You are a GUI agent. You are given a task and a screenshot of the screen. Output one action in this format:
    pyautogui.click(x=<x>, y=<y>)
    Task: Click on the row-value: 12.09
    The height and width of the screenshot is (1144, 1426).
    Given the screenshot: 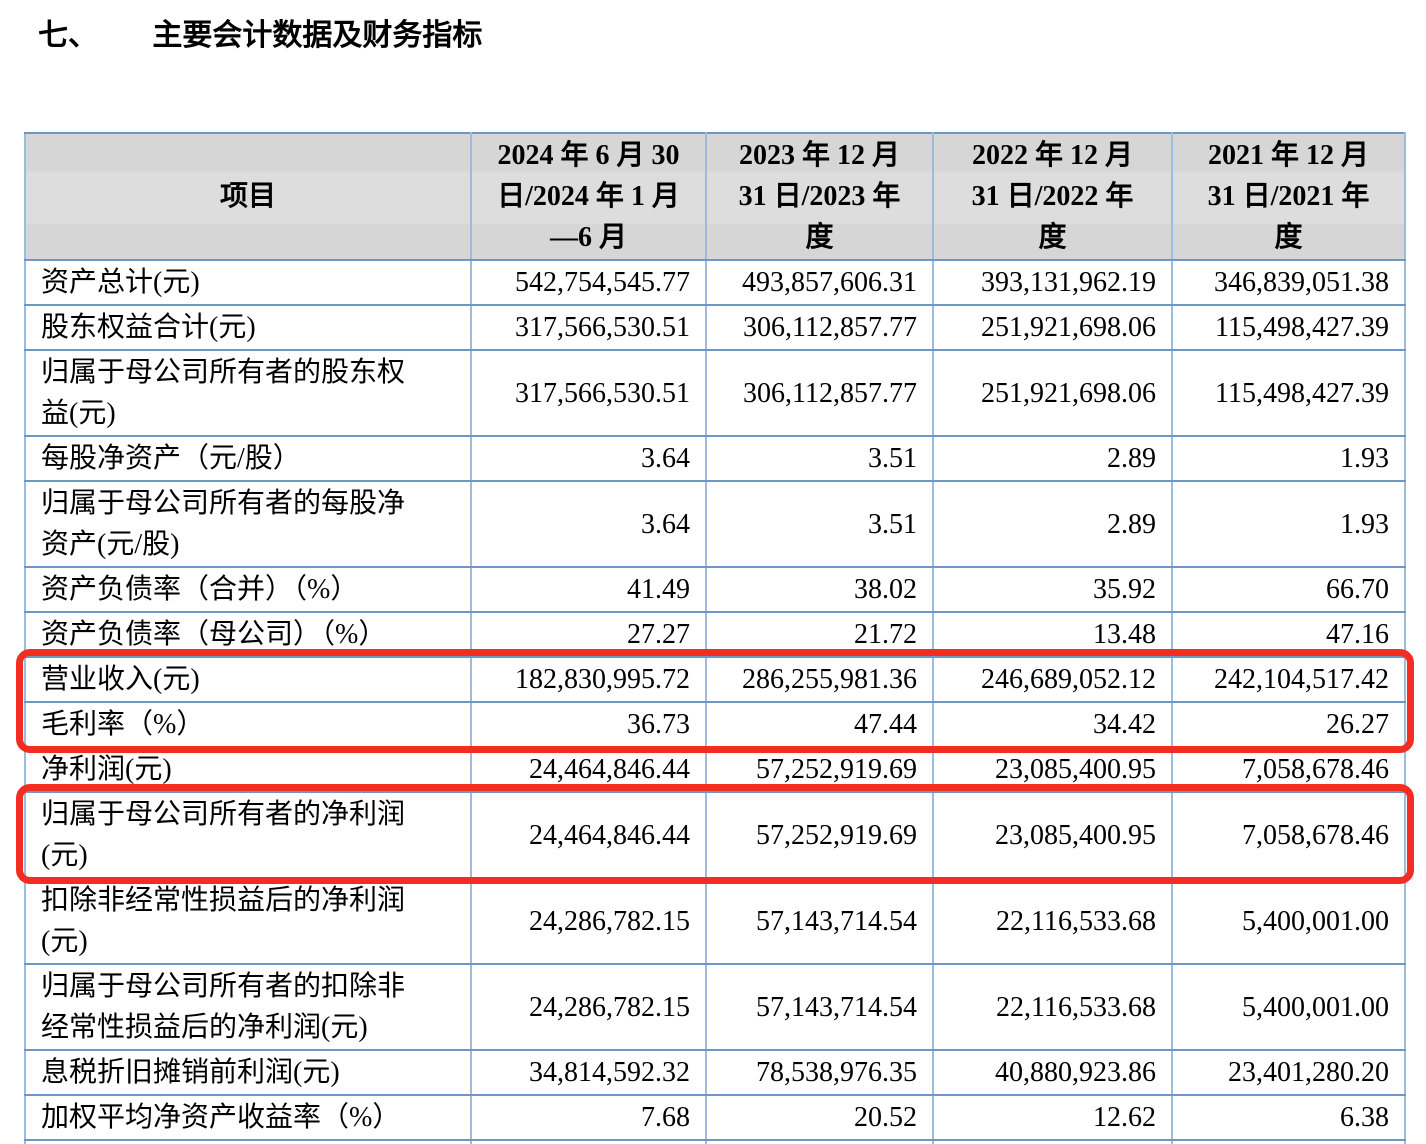 What is the action you would take?
    pyautogui.click(x=1052, y=1141)
    